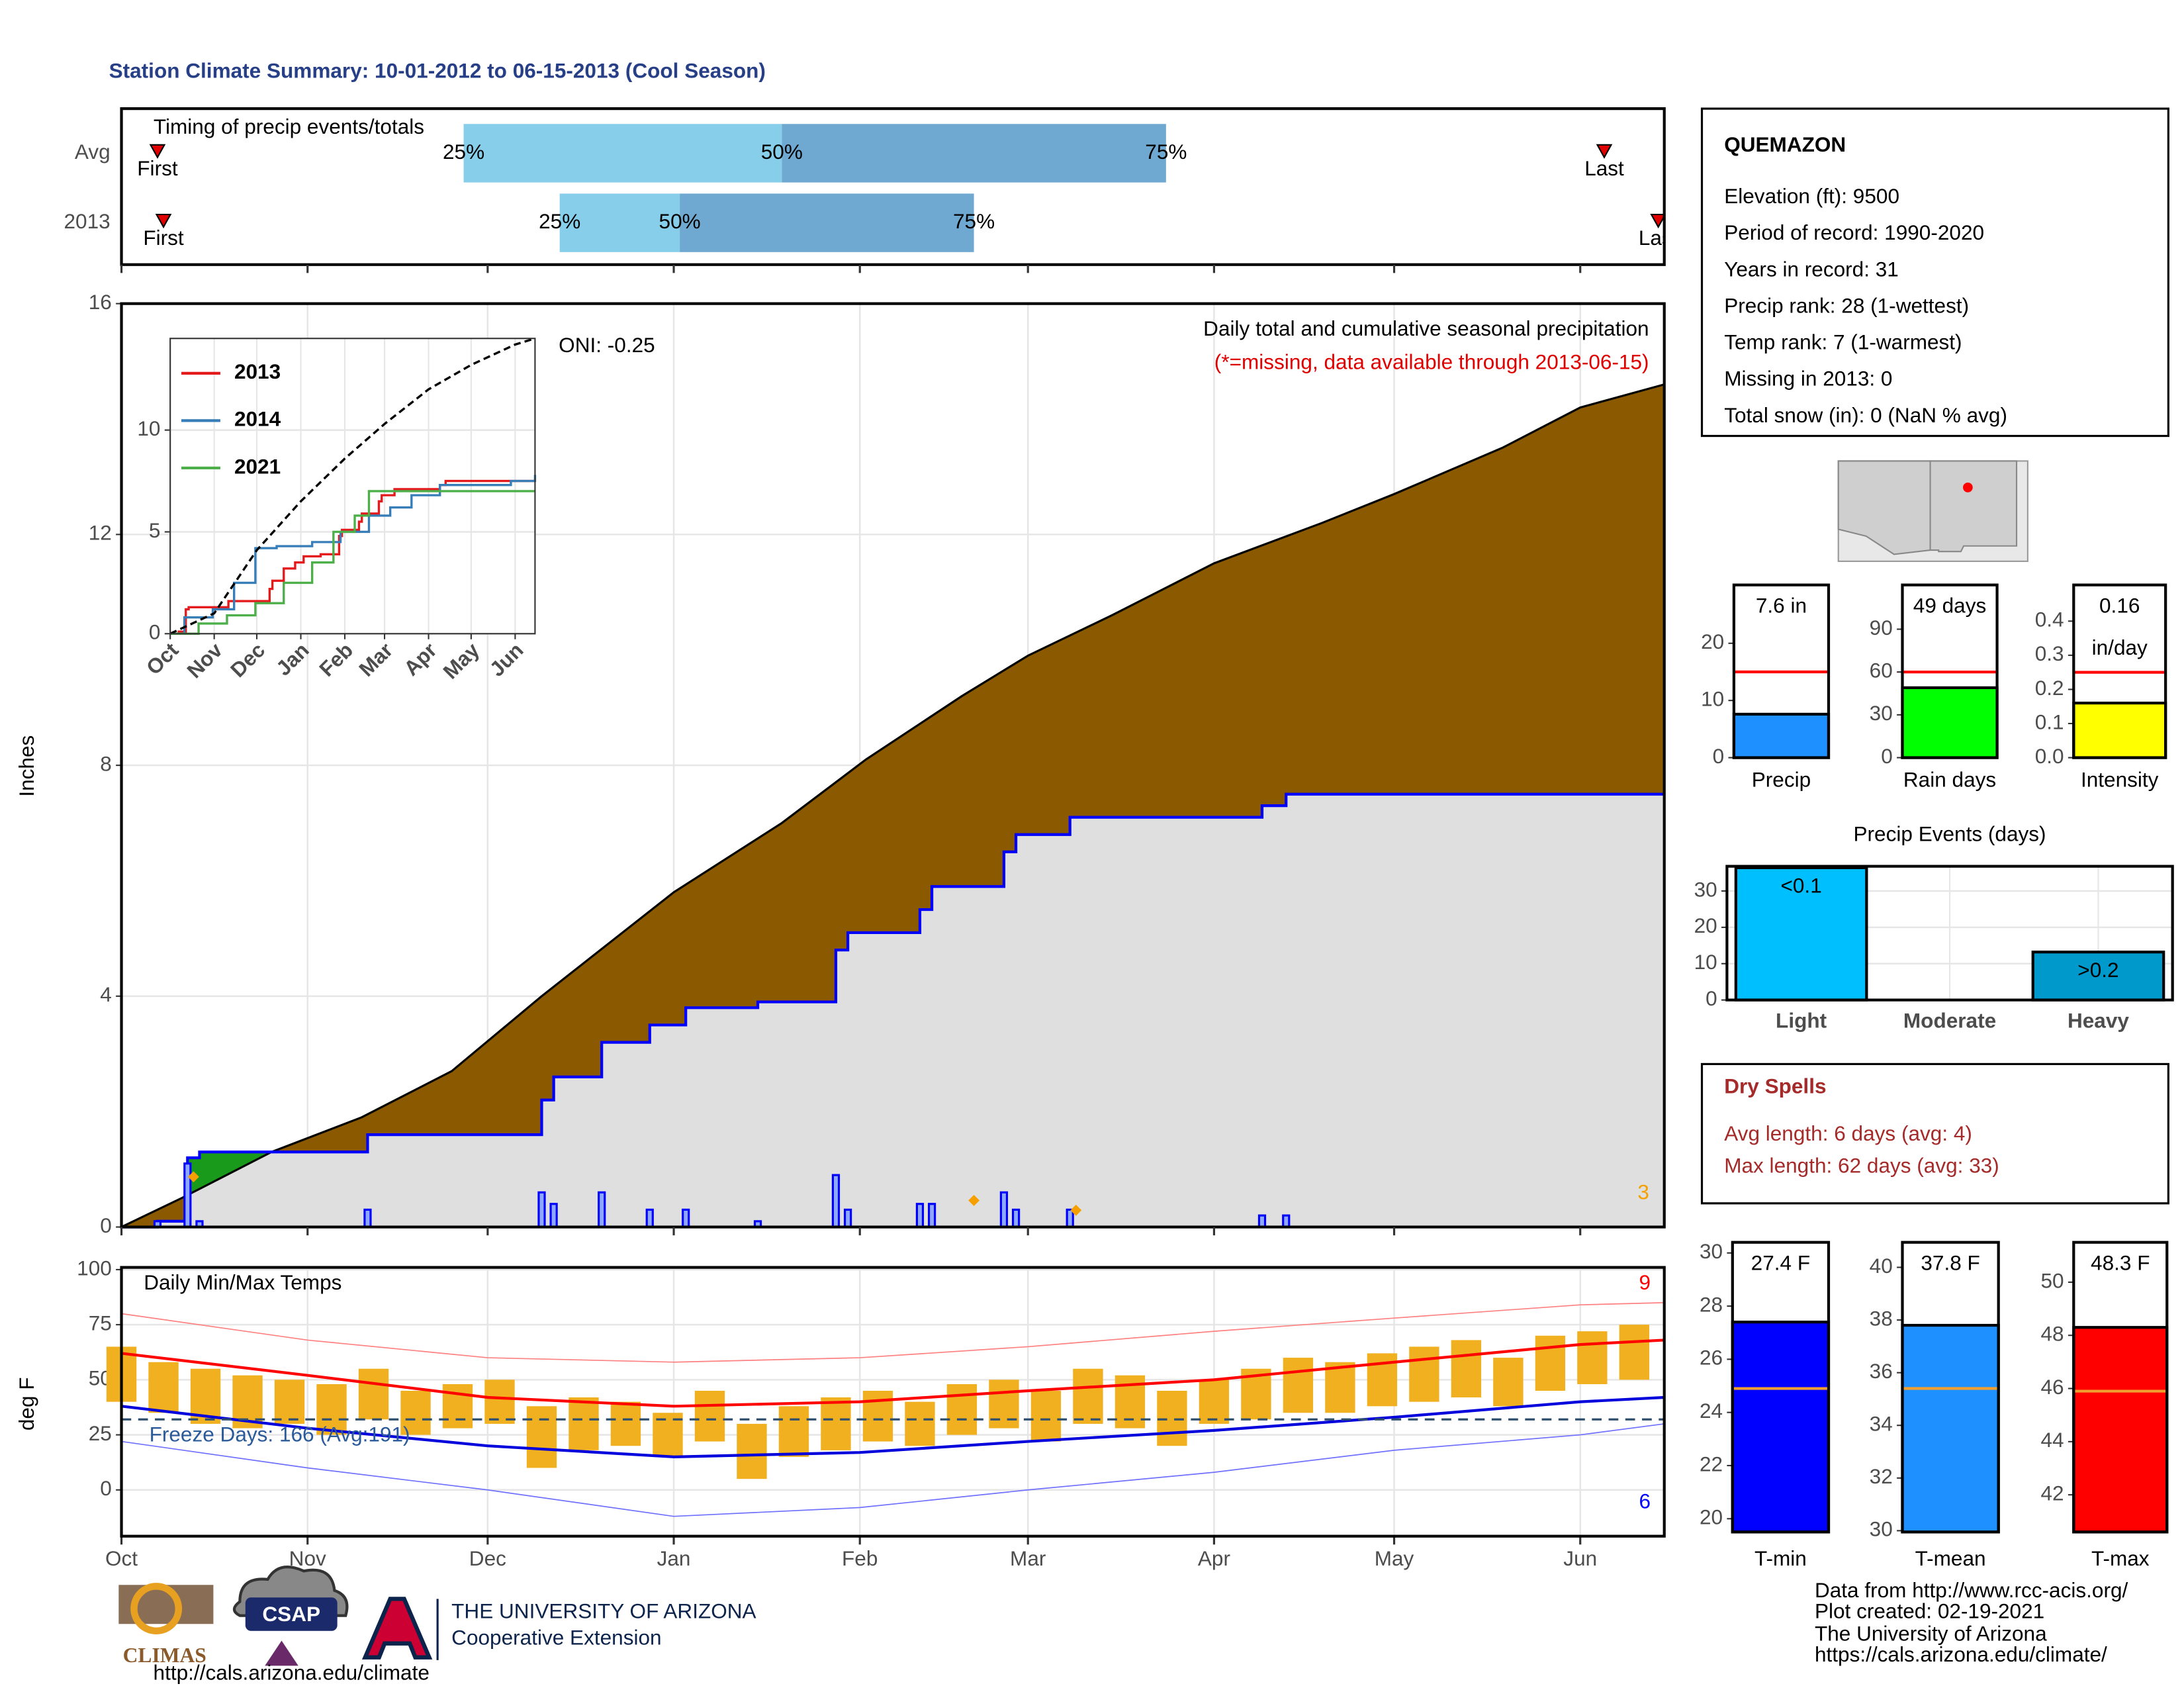 Image resolution: width=2184 pixels, height=1688 pixels. Describe the element at coordinates (1812, 269) in the screenshot. I see `station-detail: Years in record: 31` at that location.